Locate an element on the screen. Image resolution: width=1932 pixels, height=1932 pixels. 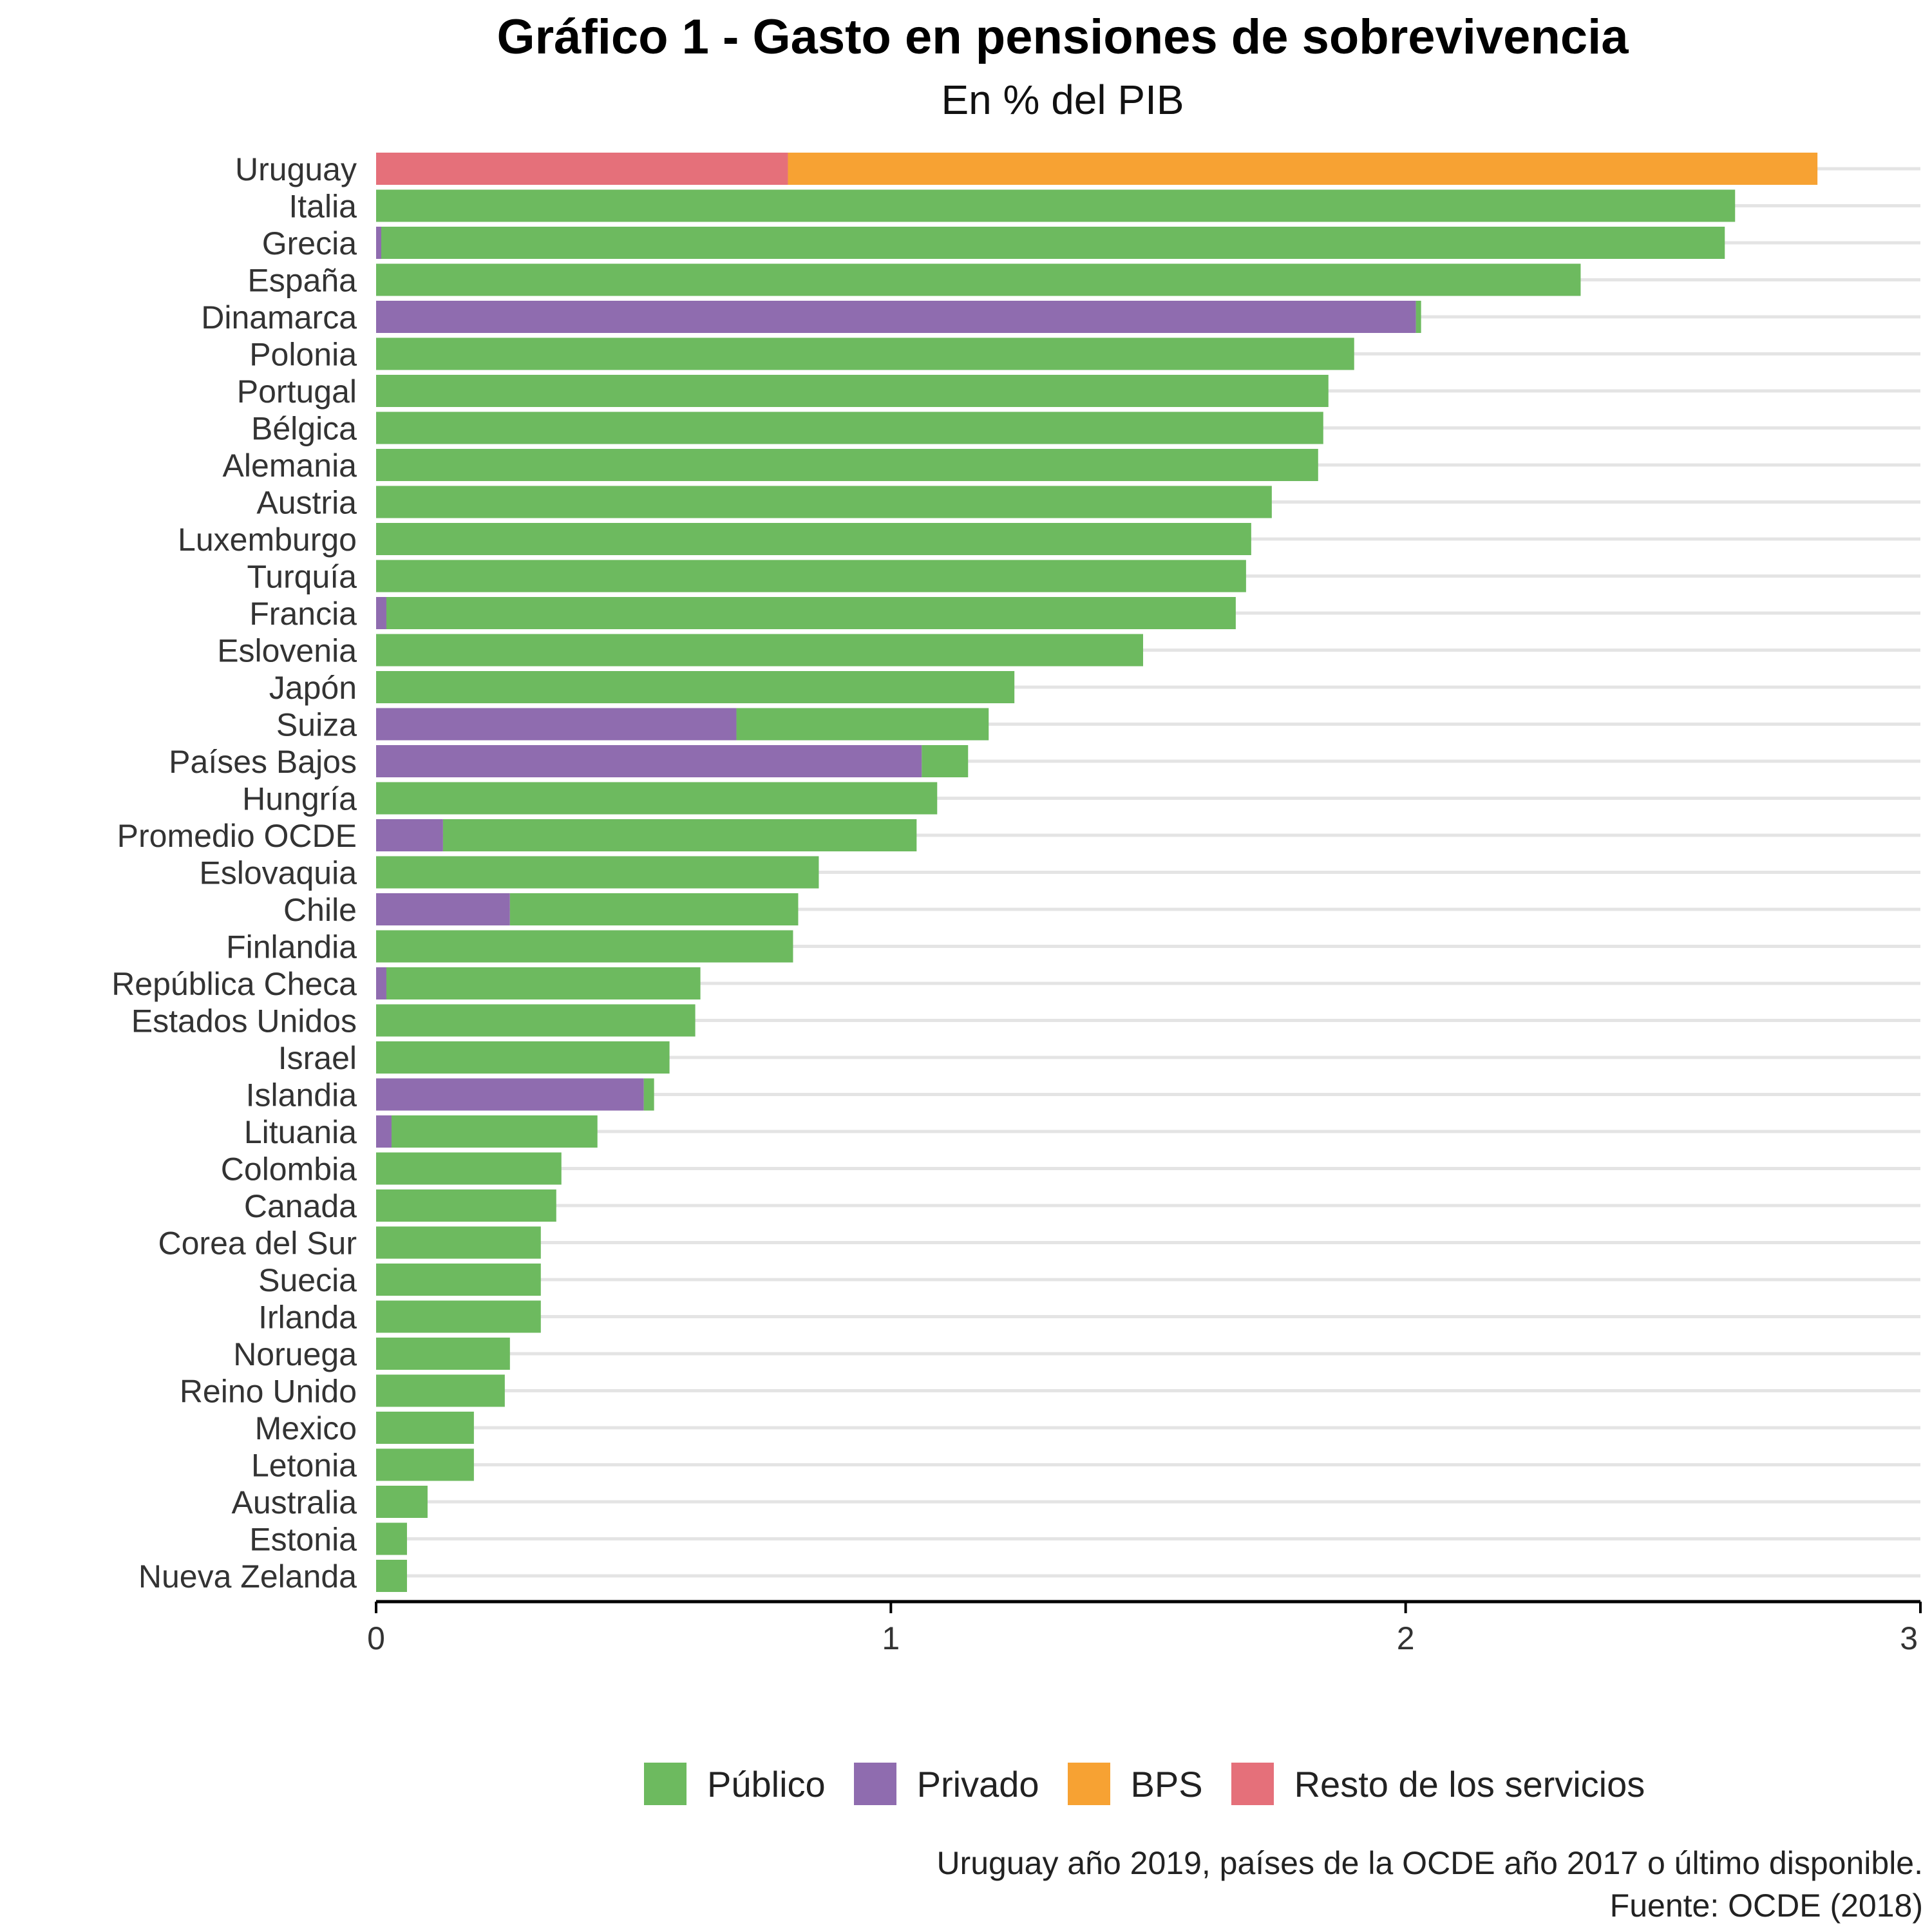
category-label: Suiza is located at coordinates (317, 725).